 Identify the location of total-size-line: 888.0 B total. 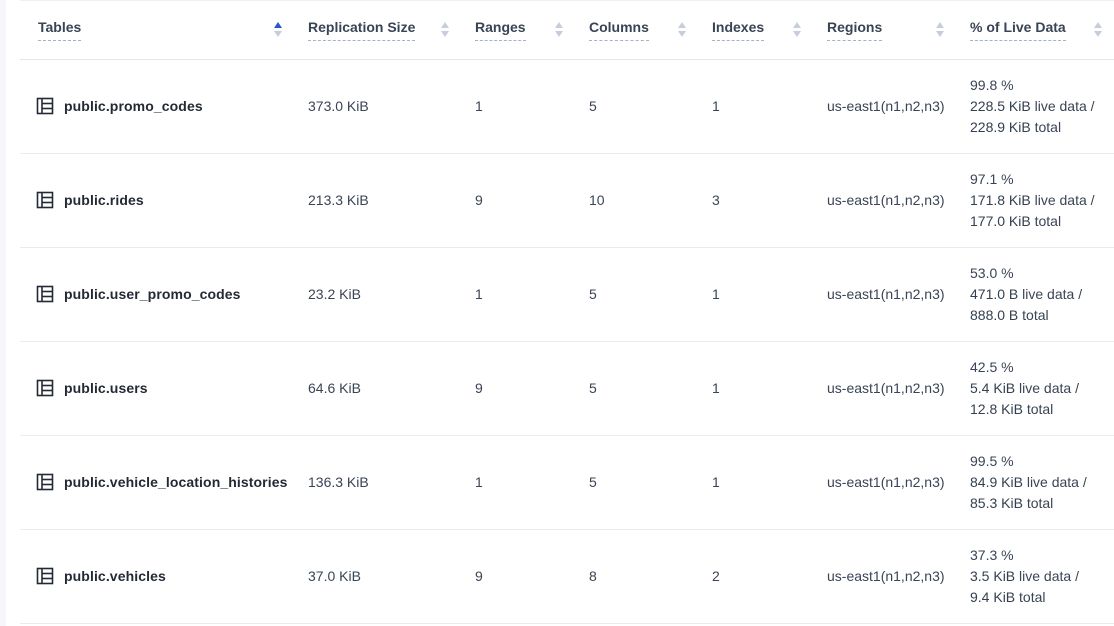
(1009, 314).